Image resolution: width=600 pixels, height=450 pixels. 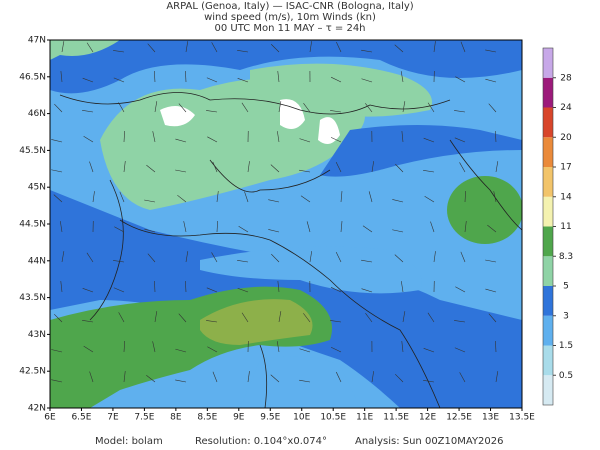 What do you see at coordinates (37, 114) in the screenshot?
I see `lat-label: 46N` at bounding box center [37, 114].